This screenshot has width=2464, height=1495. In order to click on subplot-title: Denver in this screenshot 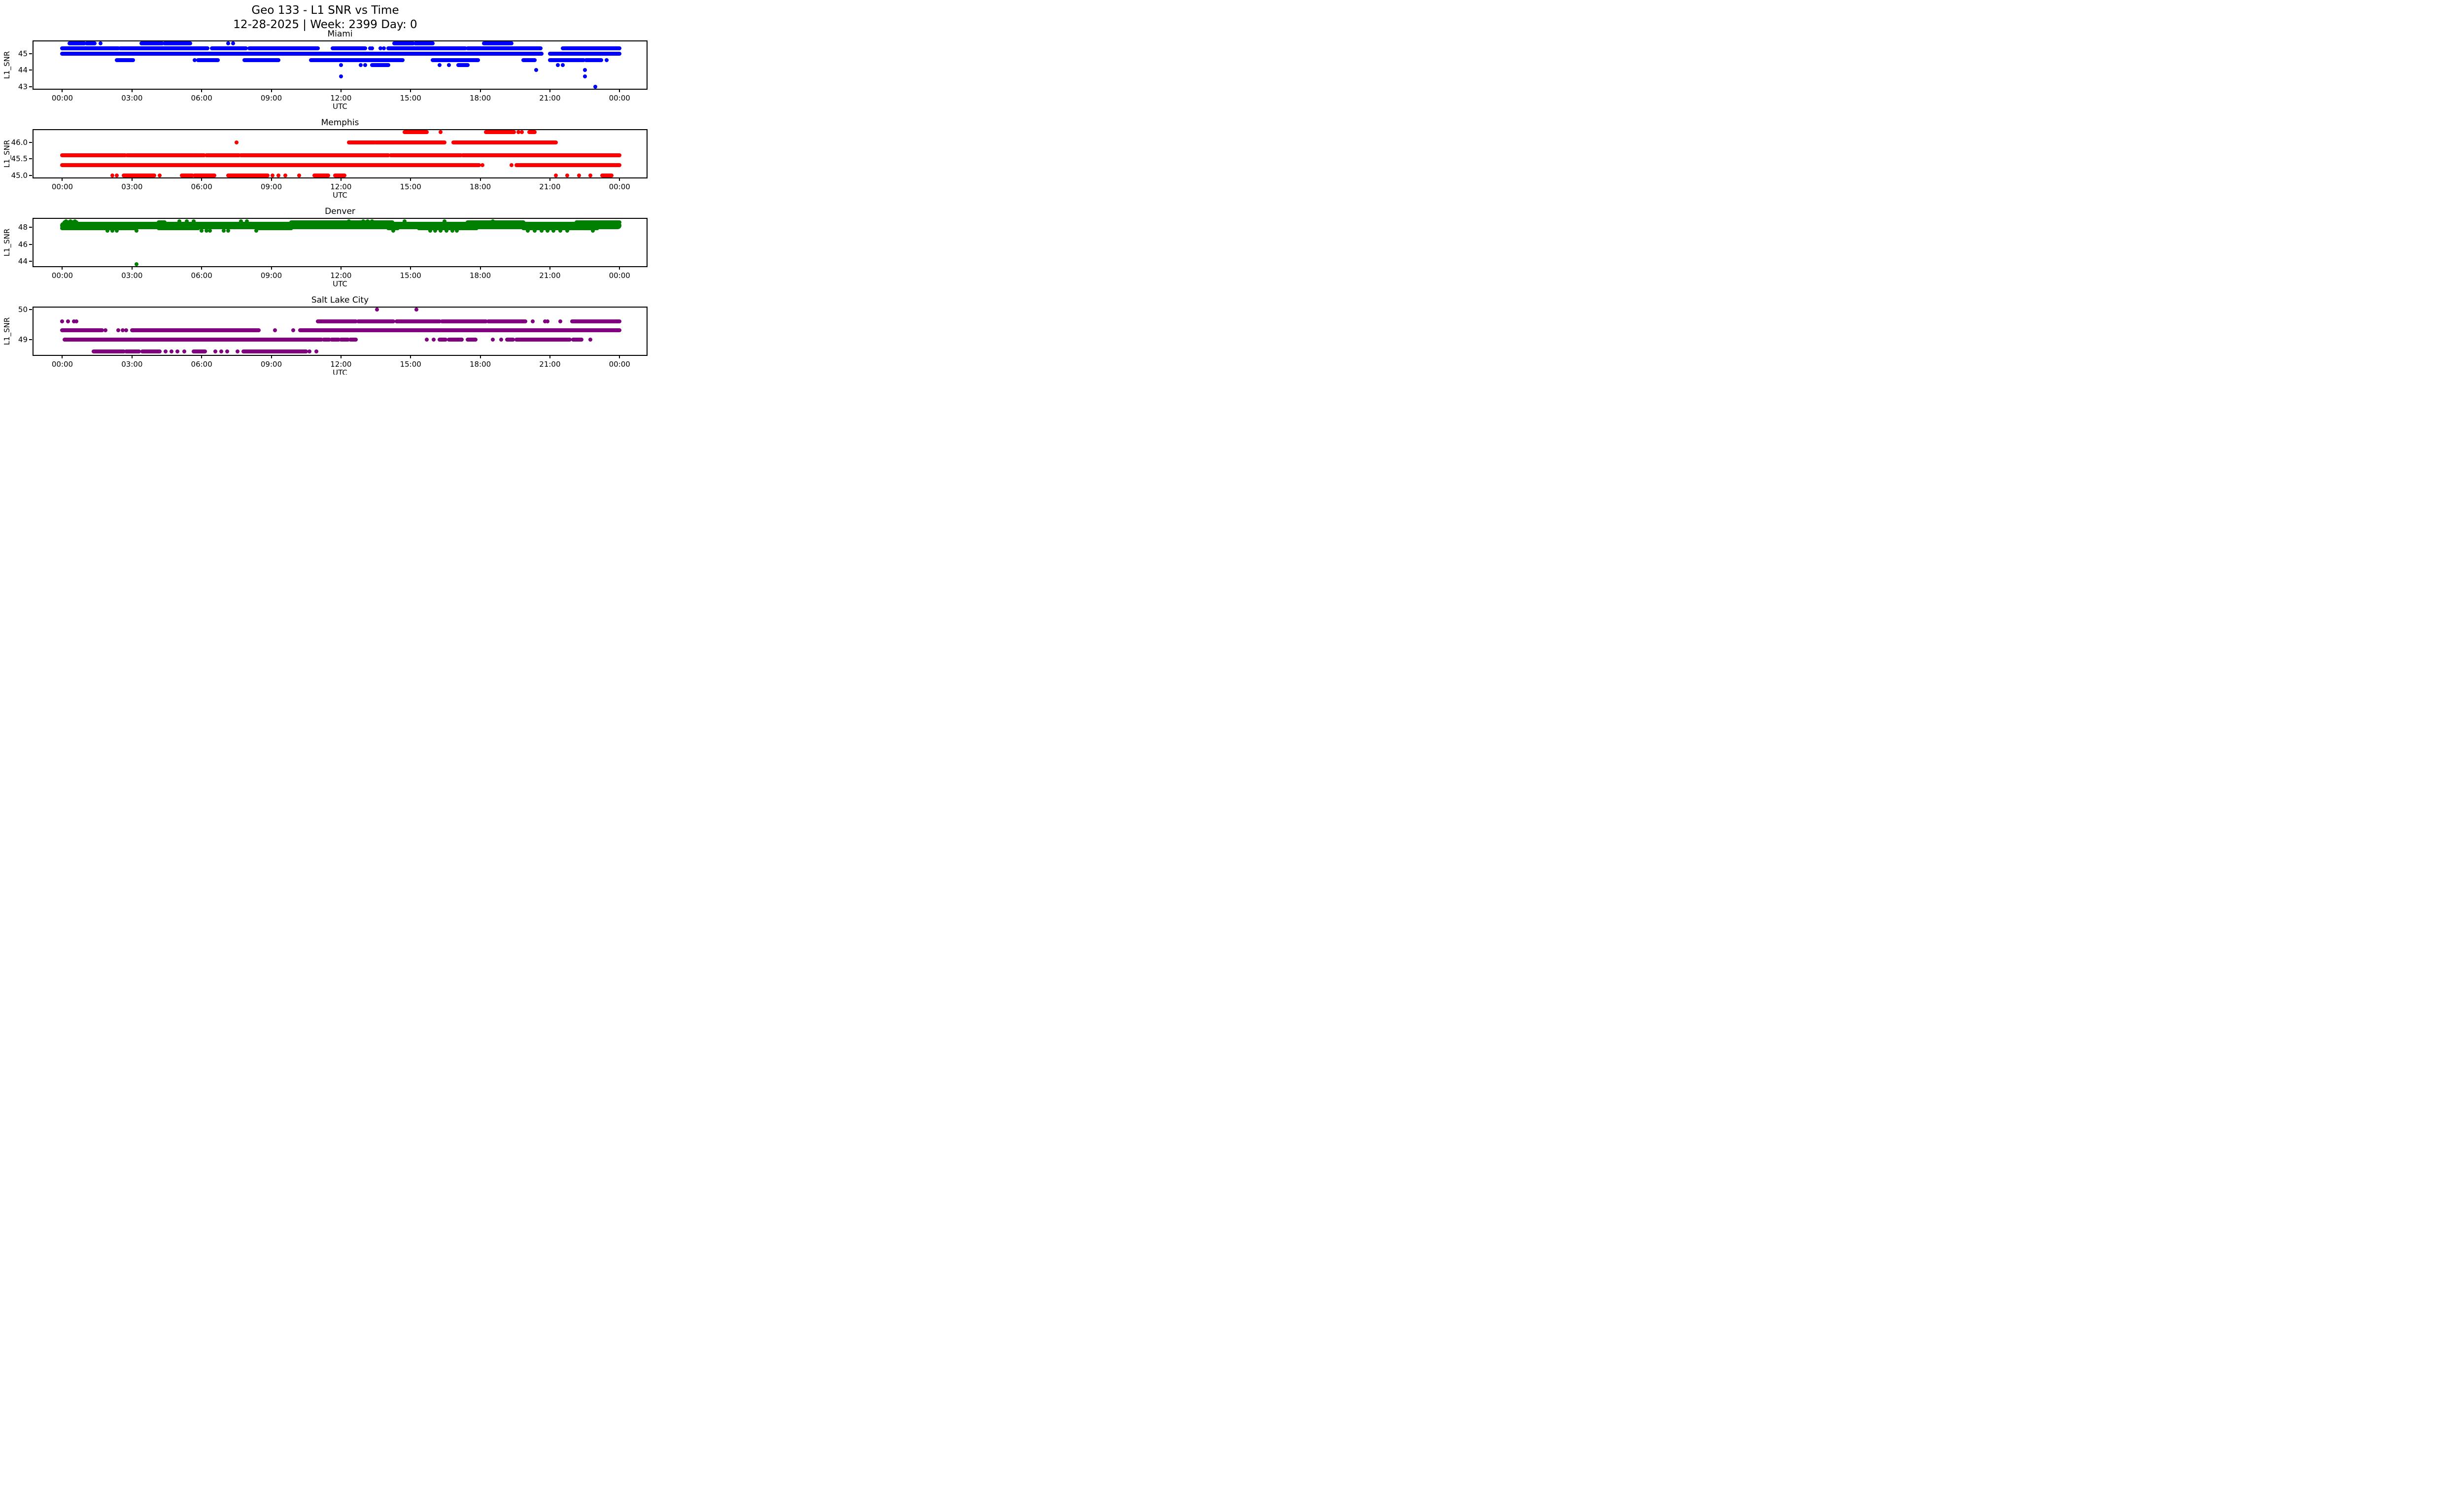, I will do `click(340, 211)`.